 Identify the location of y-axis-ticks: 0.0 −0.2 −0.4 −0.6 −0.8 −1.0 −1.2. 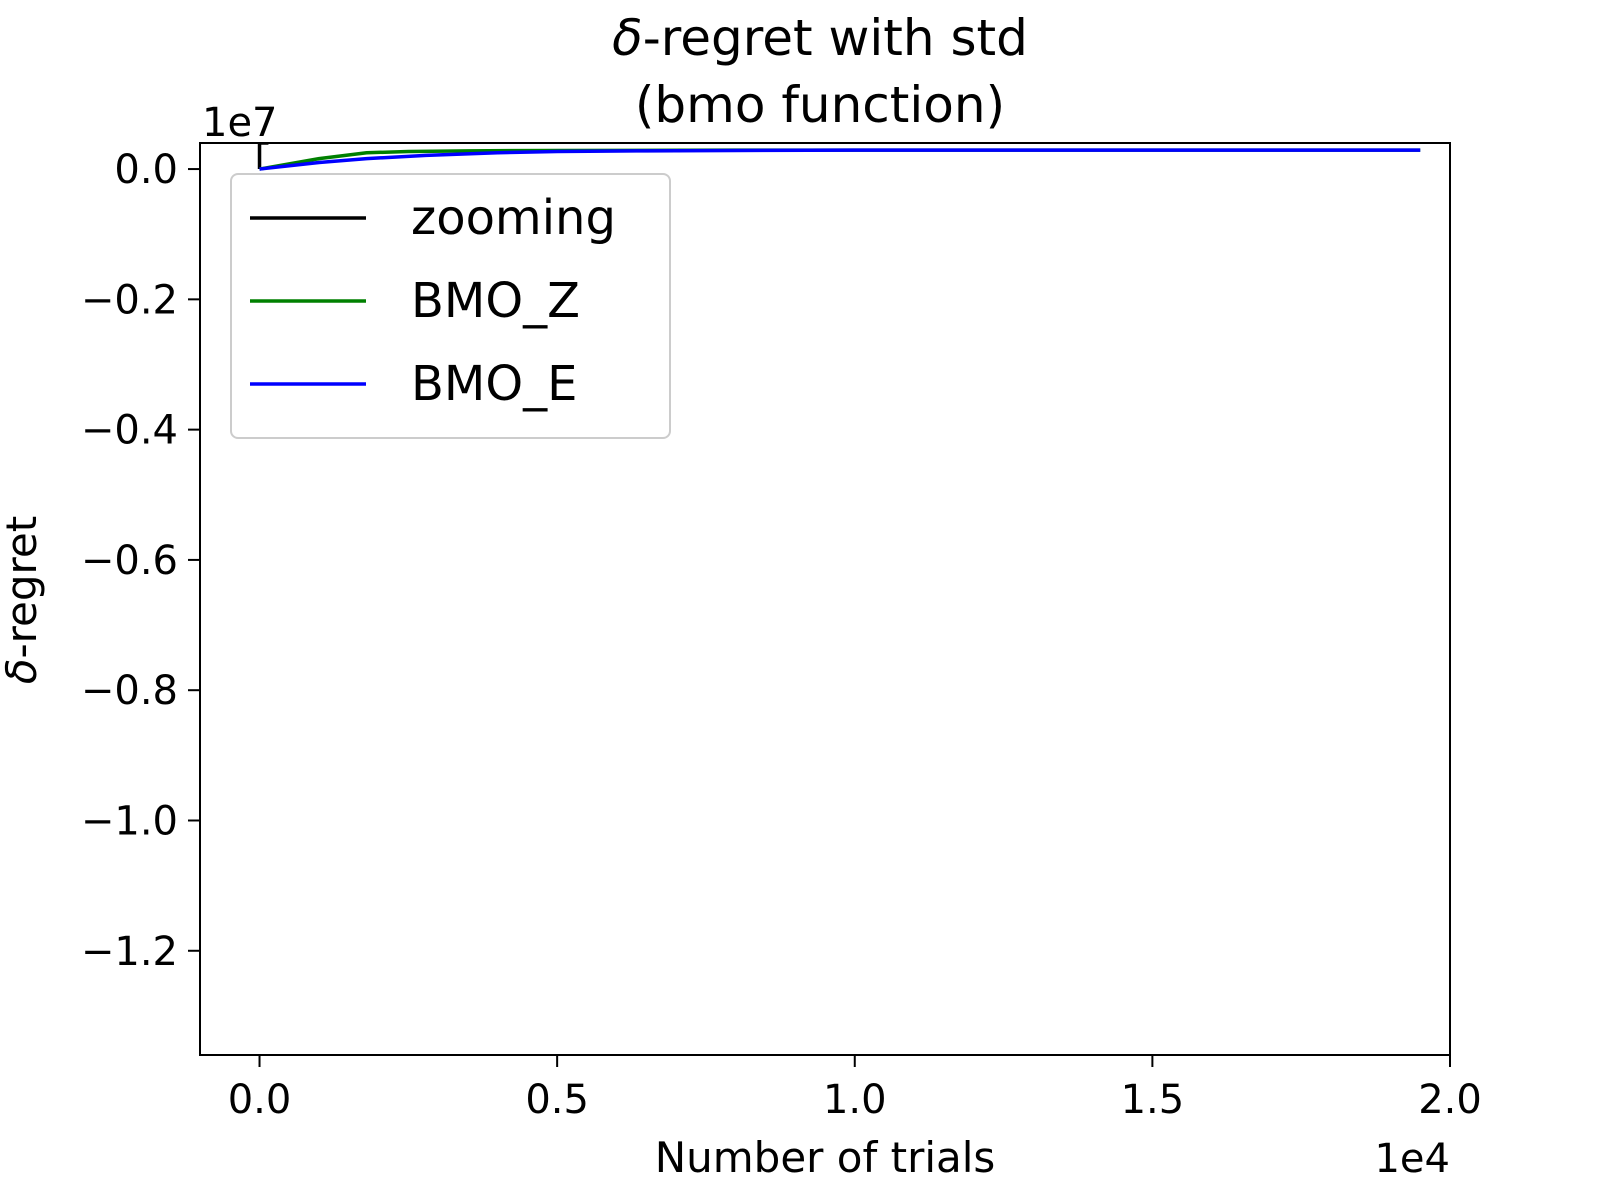
(140, 561).